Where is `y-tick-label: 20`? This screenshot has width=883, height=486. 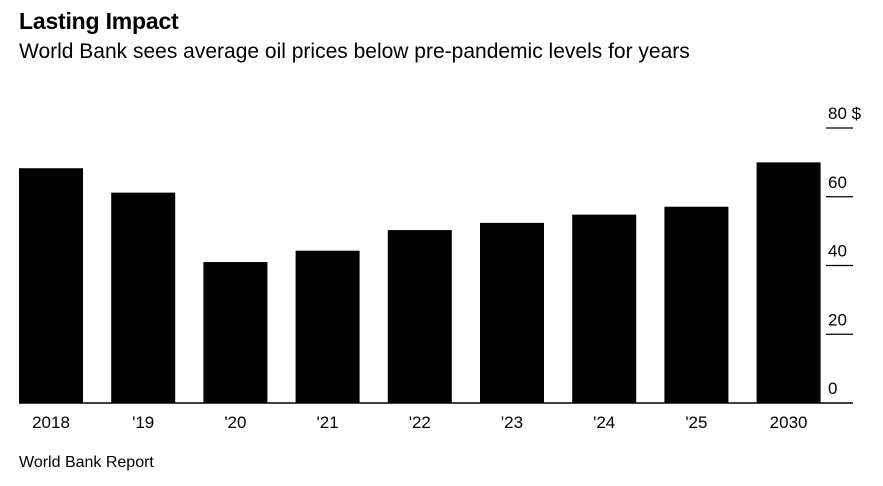
y-tick-label: 20 is located at coordinates (837, 319).